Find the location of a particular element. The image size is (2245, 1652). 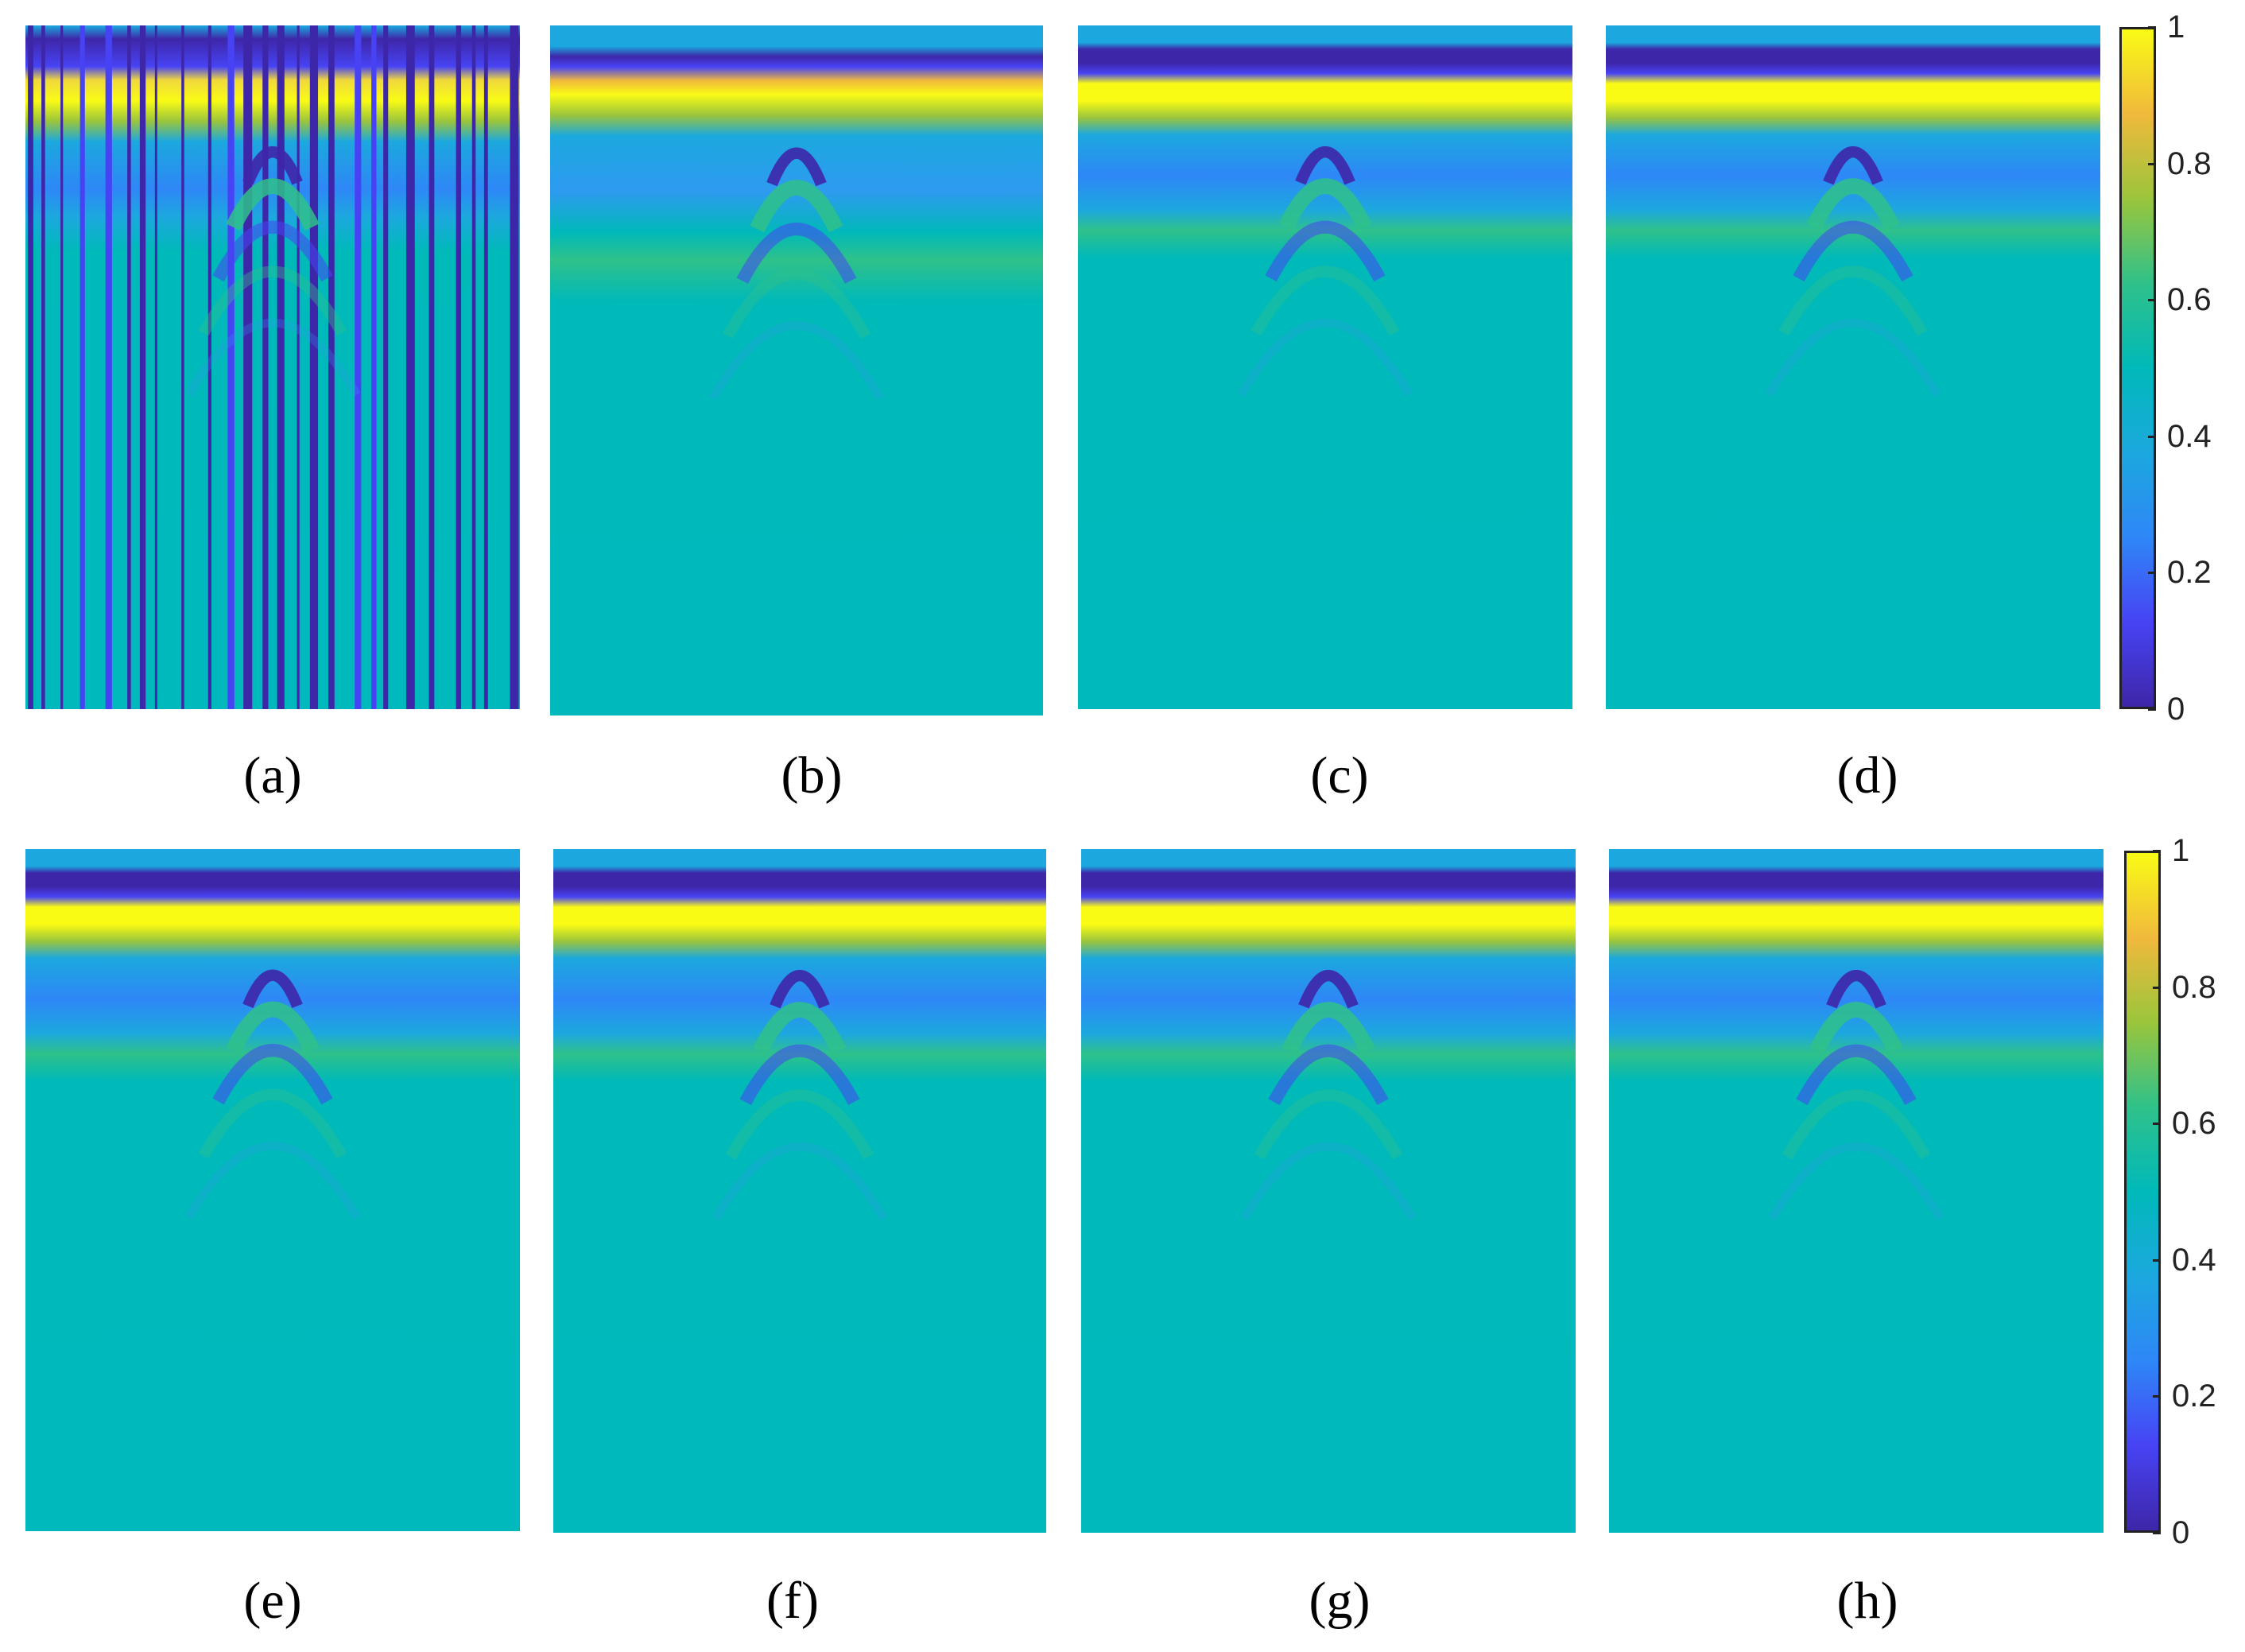

panel-d is located at coordinates (1853, 367).